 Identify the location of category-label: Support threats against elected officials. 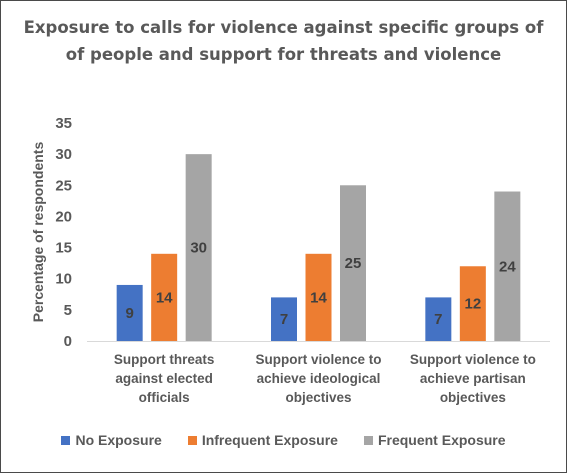
(164, 378).